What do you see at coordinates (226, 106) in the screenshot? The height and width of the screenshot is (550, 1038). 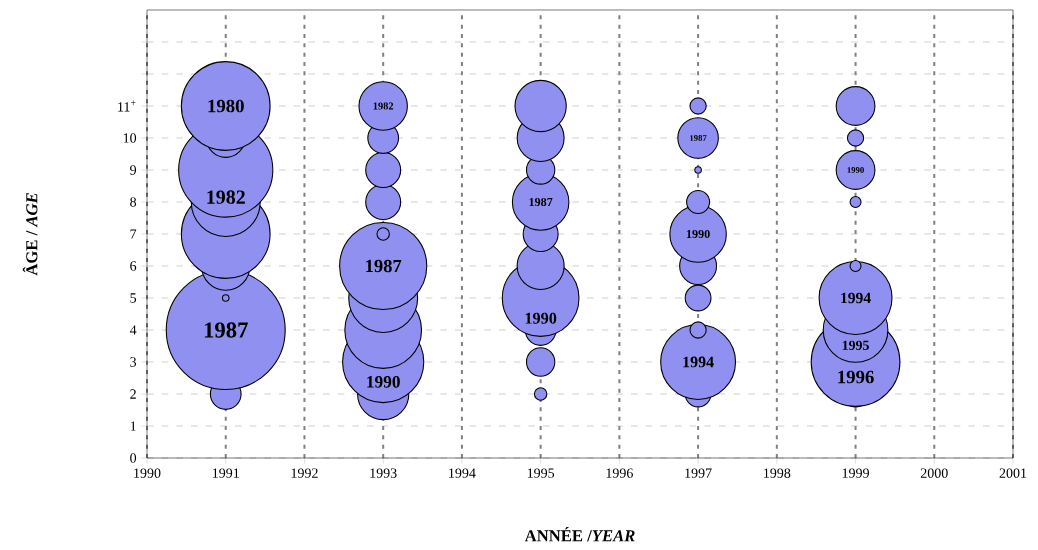 I see `annotation: 1980` at bounding box center [226, 106].